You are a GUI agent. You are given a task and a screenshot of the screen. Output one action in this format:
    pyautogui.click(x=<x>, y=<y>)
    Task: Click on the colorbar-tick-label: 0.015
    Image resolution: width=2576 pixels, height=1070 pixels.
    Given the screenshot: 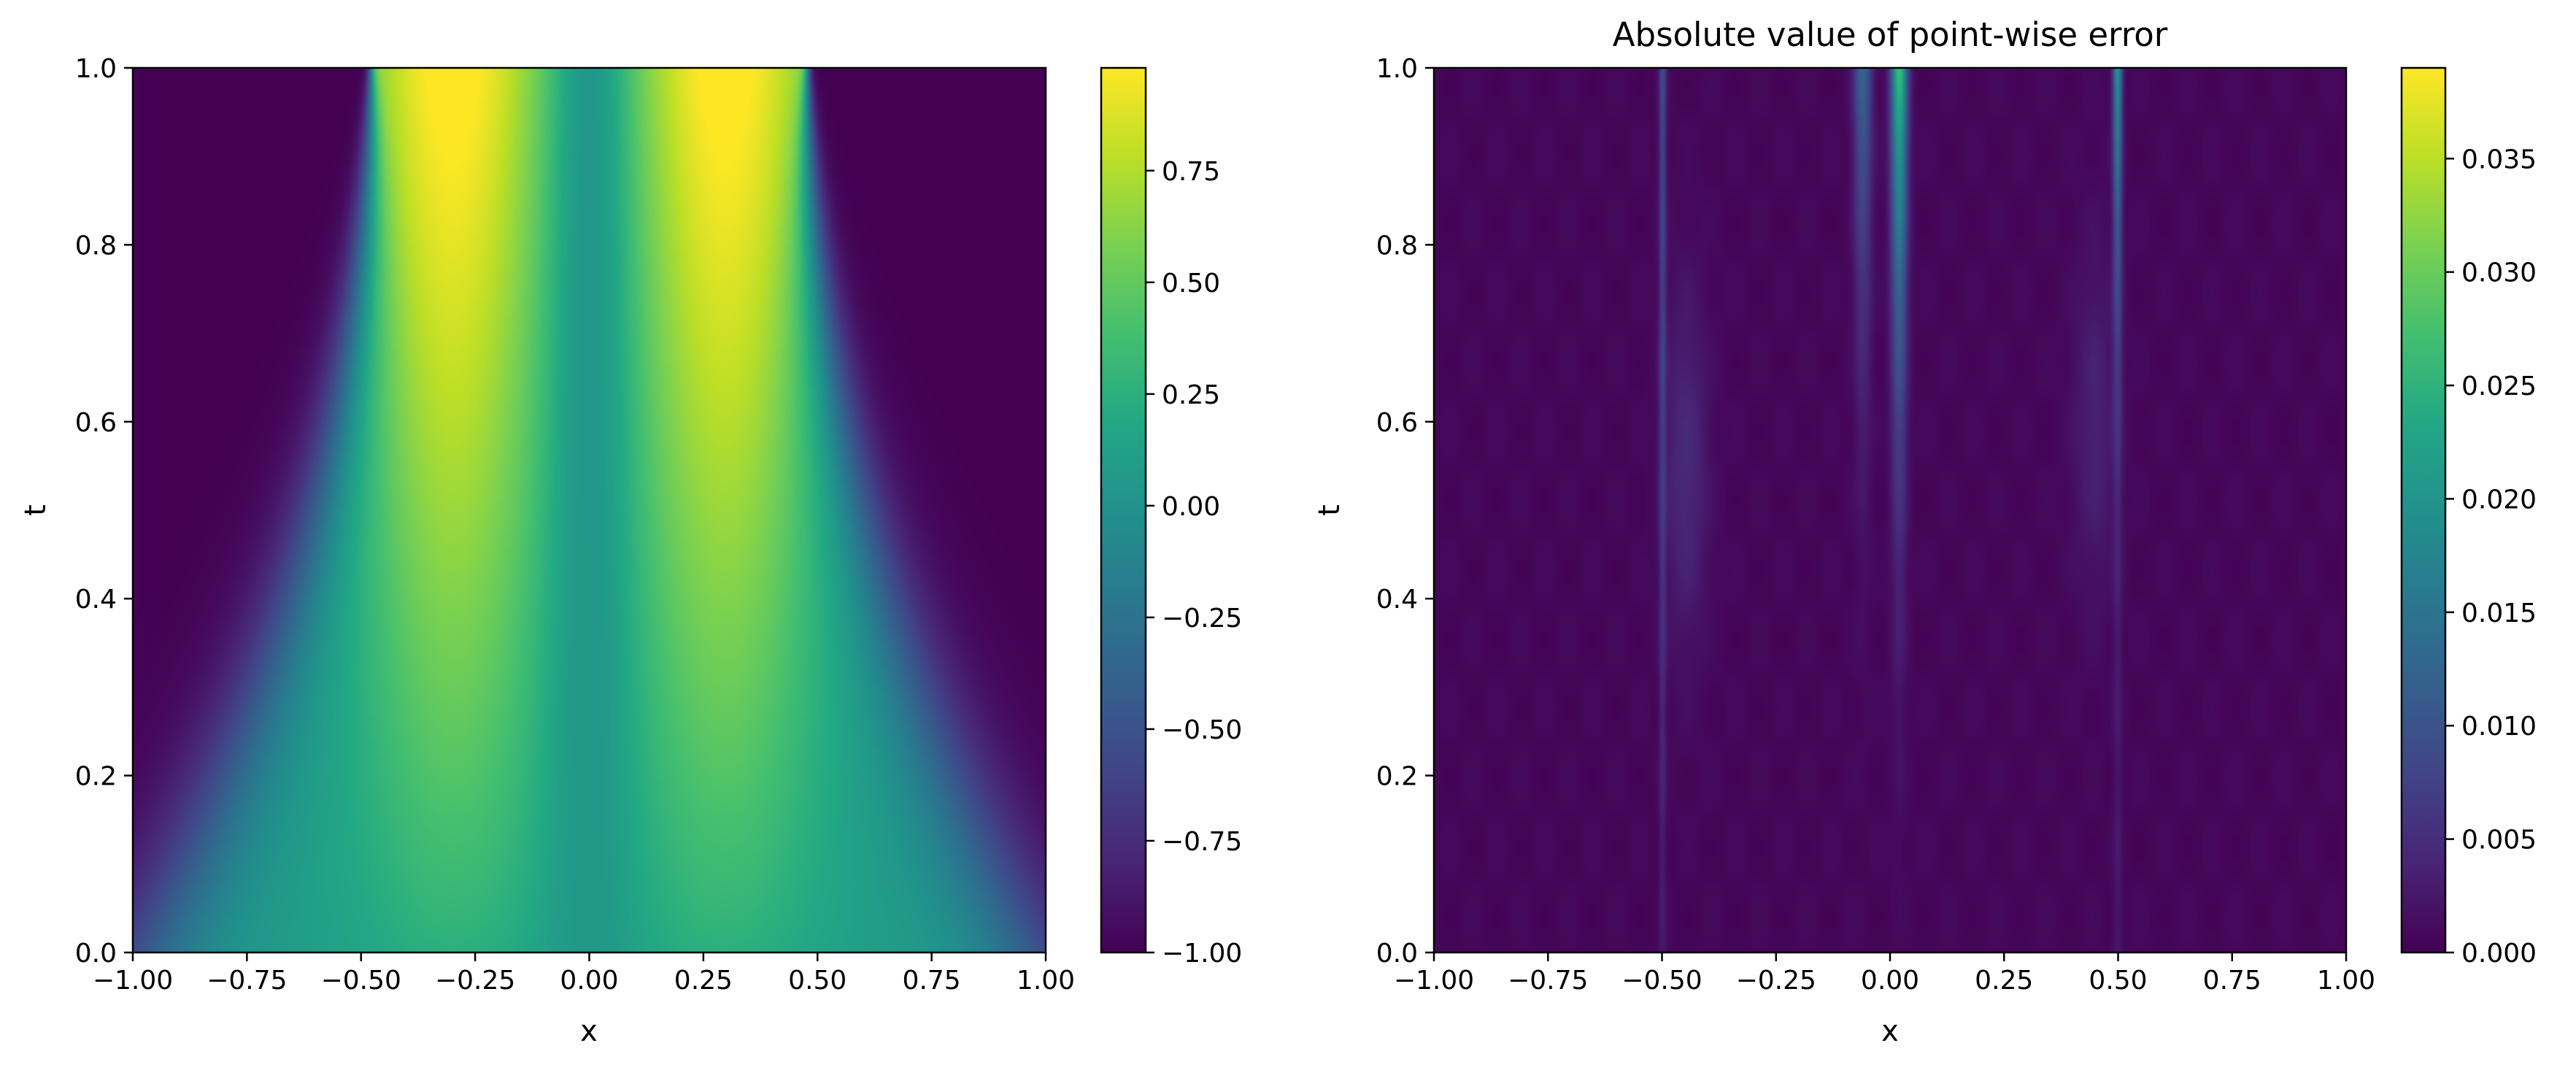 What is the action you would take?
    pyautogui.click(x=2499, y=613)
    